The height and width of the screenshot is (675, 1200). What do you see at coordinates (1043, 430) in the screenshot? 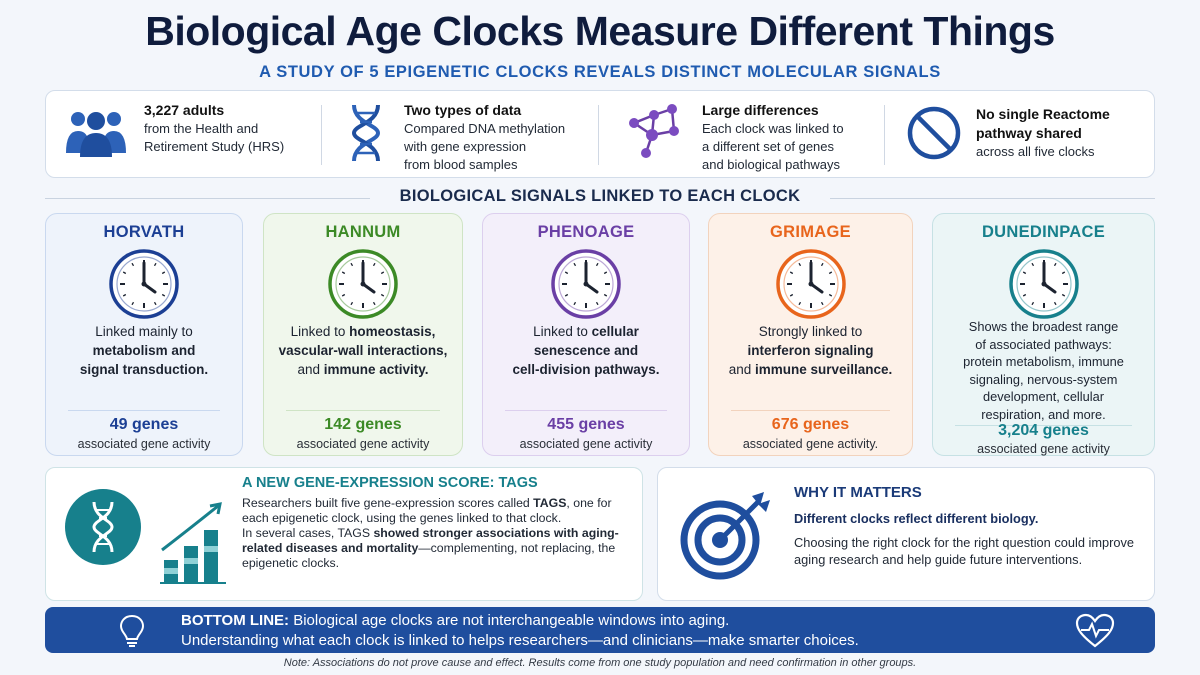
I see `gene-count: 3,204 genes` at bounding box center [1043, 430].